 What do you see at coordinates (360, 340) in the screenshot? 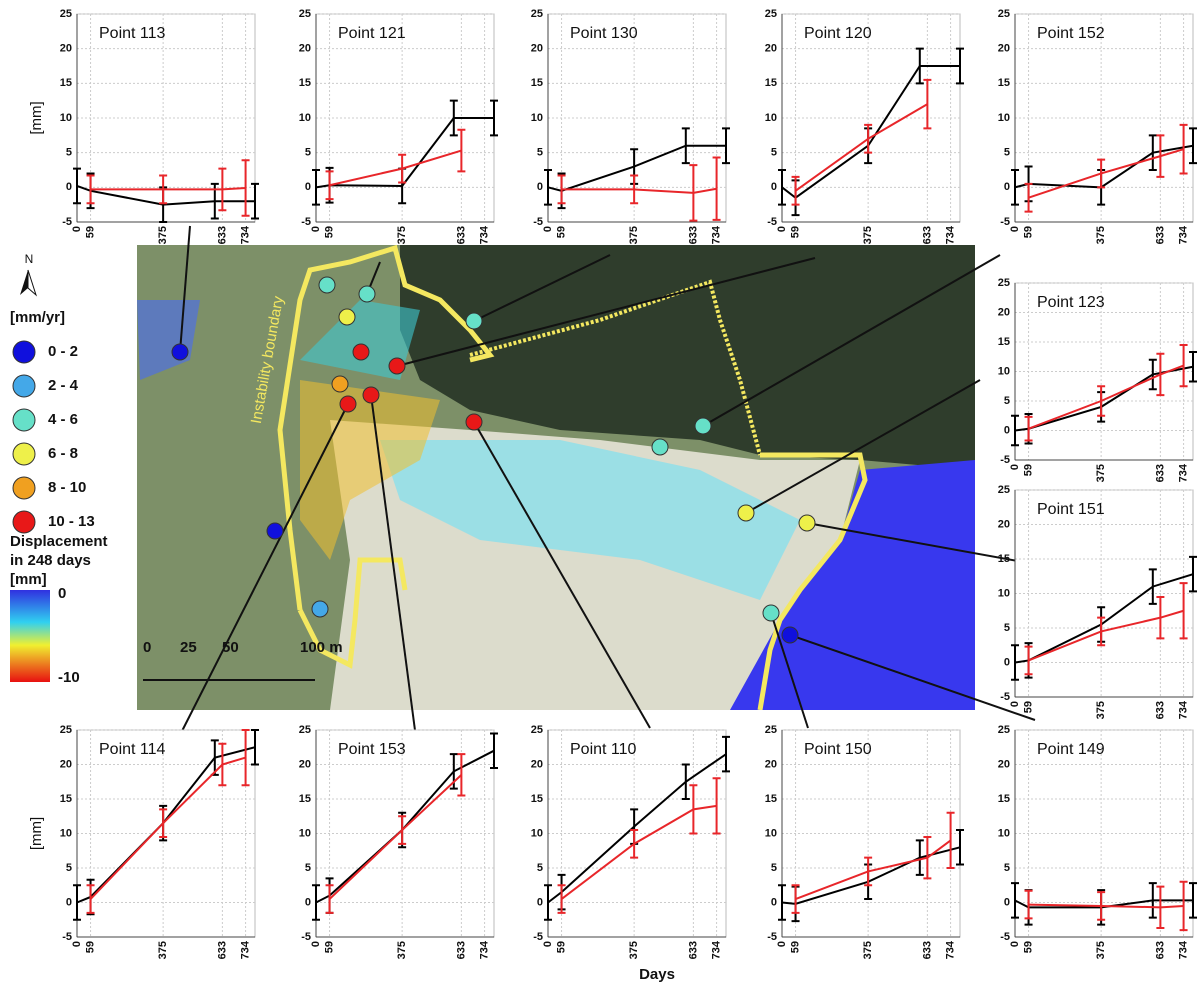
I see `fast-zone` at bounding box center [360, 340].